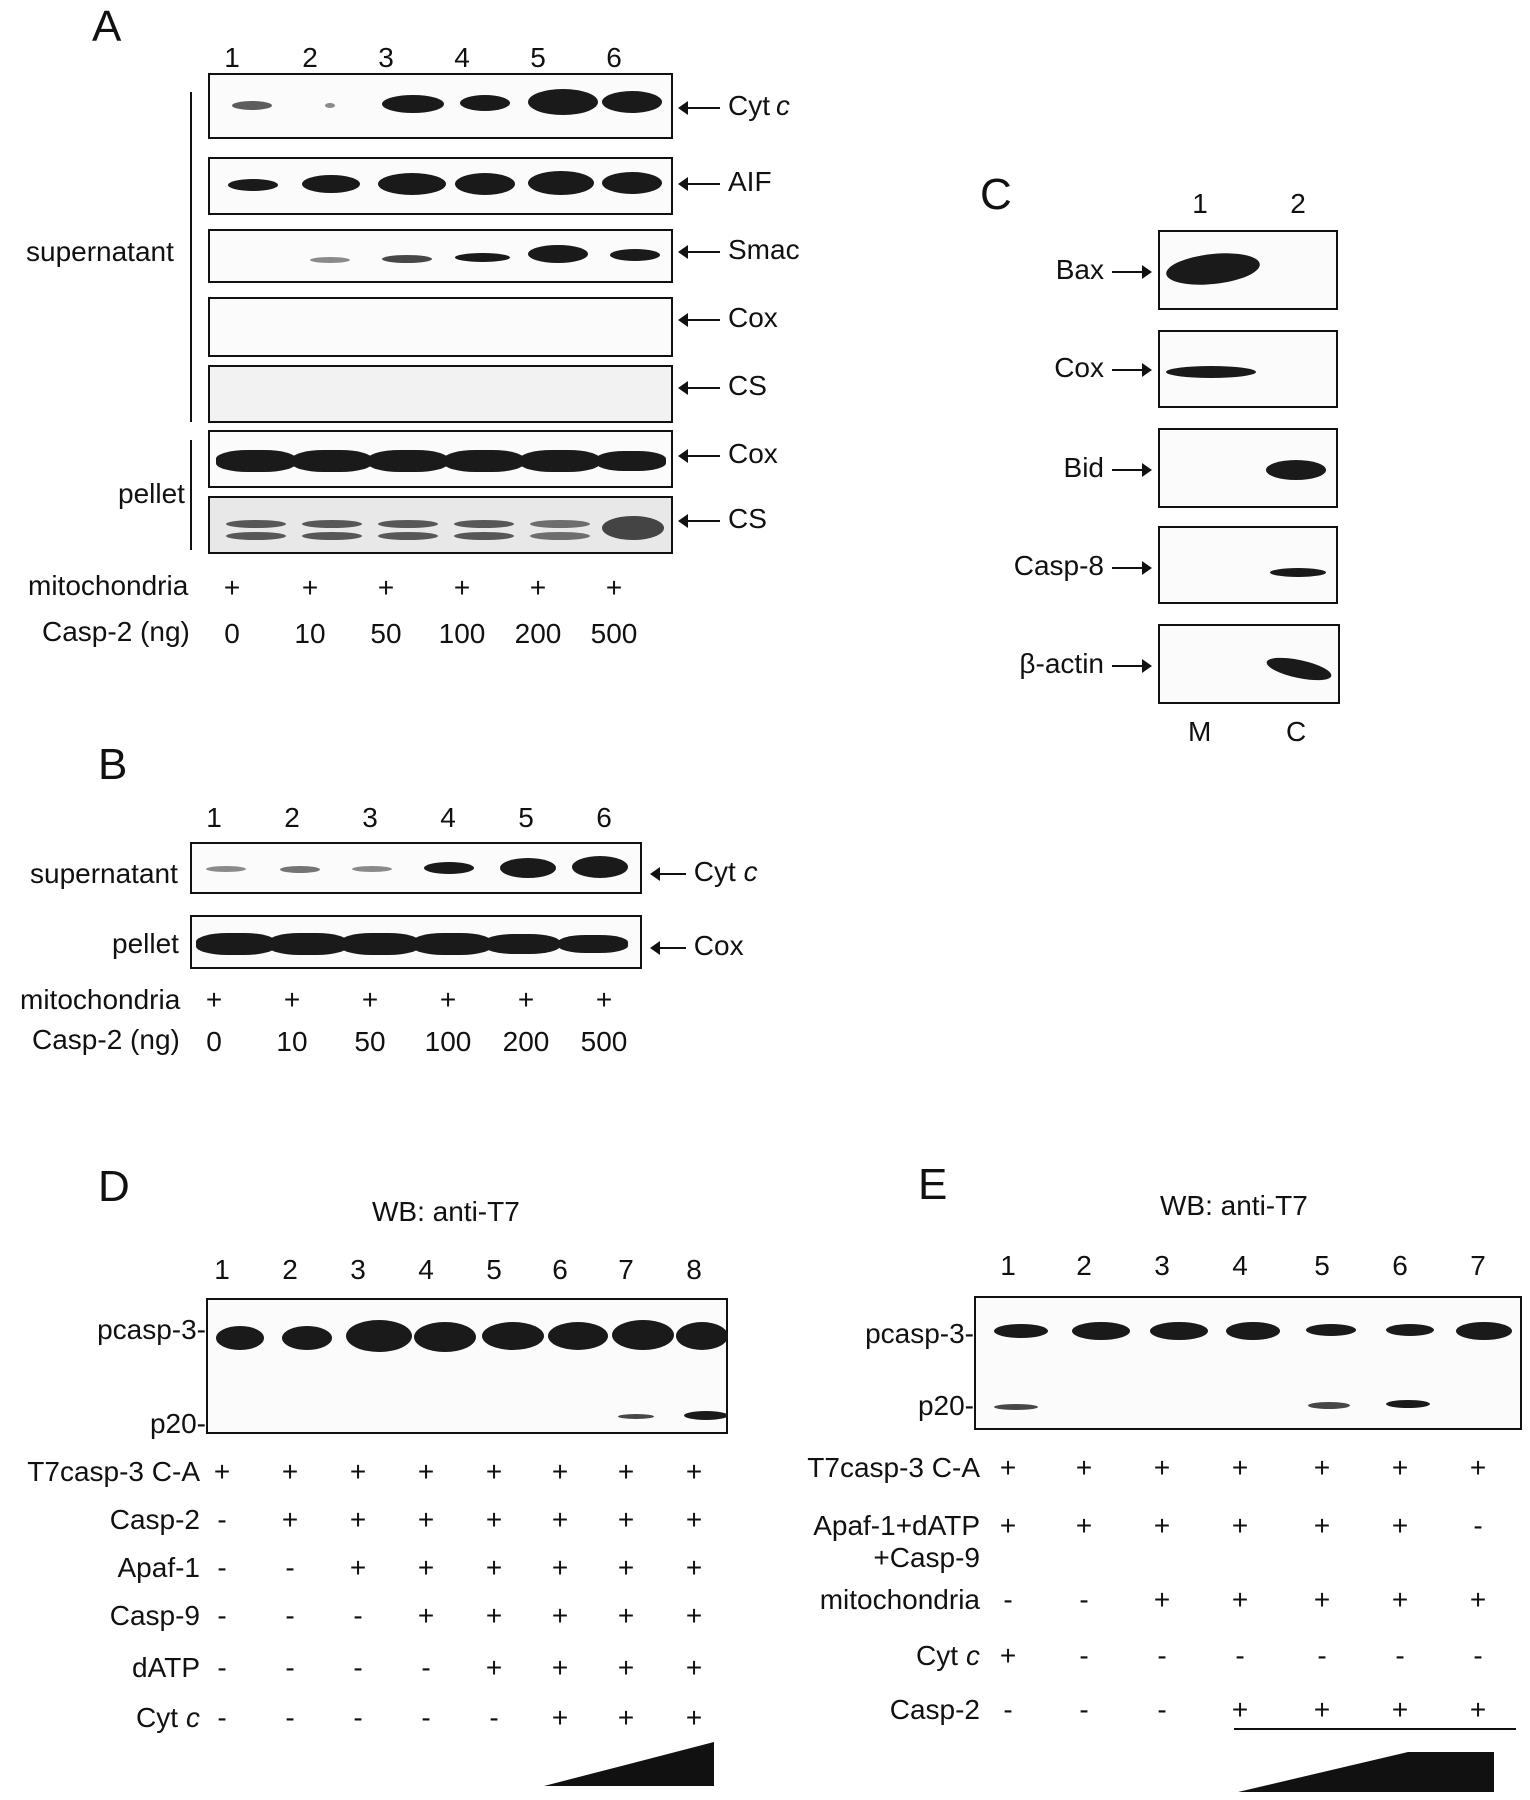 Image resolution: width=1530 pixels, height=1800 pixels. Describe the element at coordinates (1400, 1265) in the screenshot. I see `e-lane-6: 6` at that location.